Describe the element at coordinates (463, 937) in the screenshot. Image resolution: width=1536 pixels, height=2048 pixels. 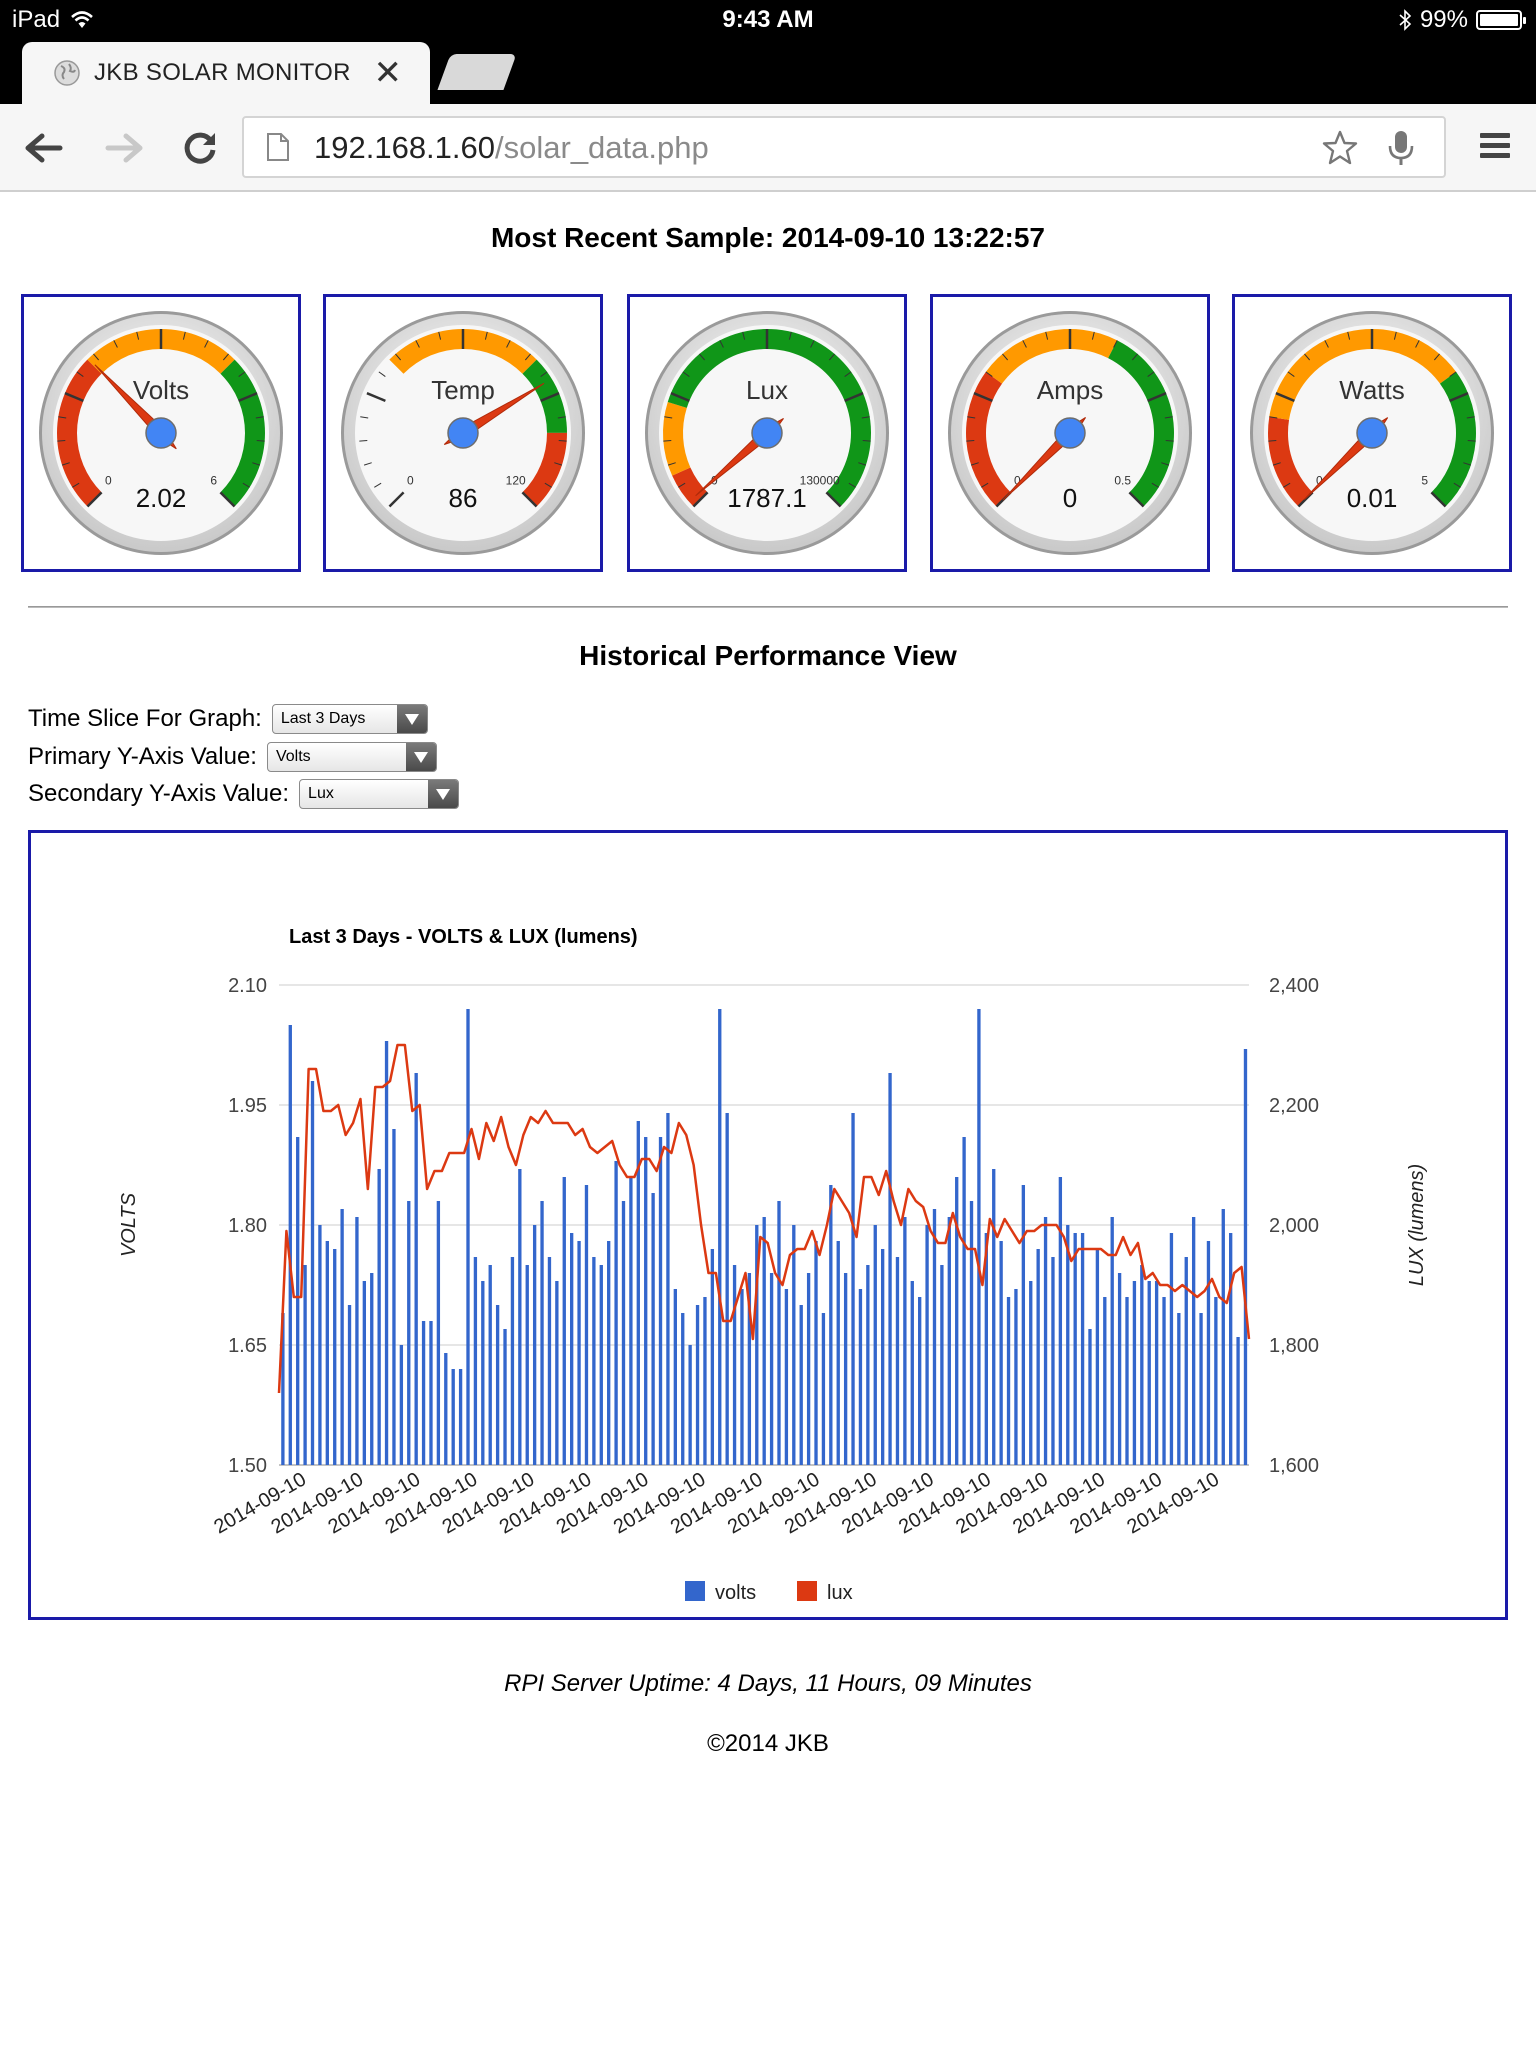
I see `chart-title: Last 3 Days - VOLTS & LUX (lumens)` at that location.